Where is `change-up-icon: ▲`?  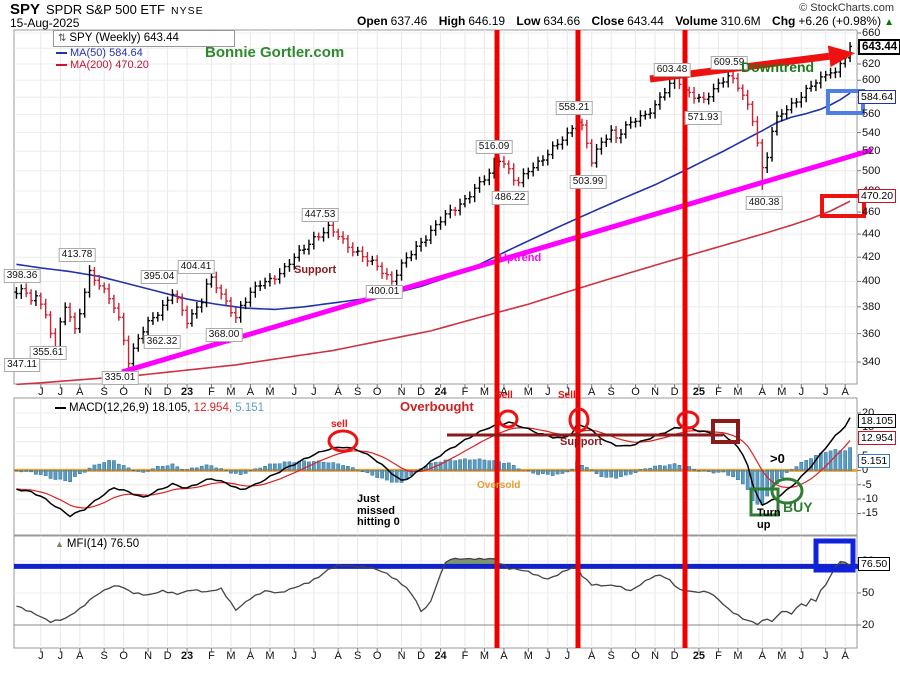 change-up-icon: ▲ is located at coordinates (889, 22).